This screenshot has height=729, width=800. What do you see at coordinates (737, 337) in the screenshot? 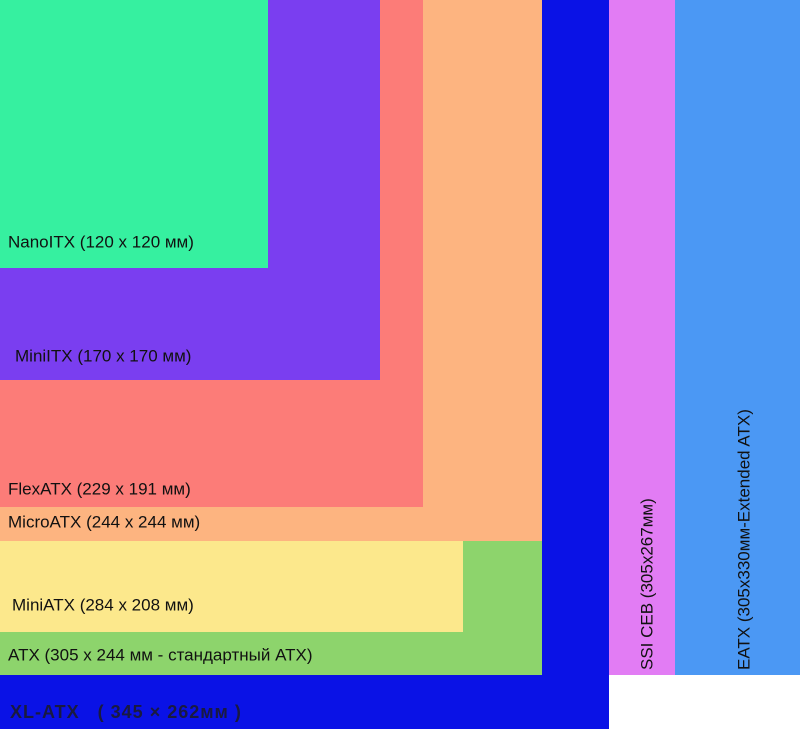
I see `eatx-area` at bounding box center [737, 337].